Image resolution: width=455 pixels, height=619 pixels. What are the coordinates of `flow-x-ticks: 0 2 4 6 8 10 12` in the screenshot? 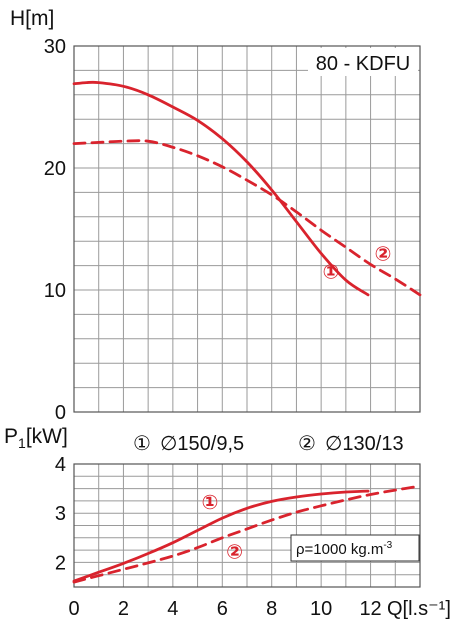 It's located at (224, 608).